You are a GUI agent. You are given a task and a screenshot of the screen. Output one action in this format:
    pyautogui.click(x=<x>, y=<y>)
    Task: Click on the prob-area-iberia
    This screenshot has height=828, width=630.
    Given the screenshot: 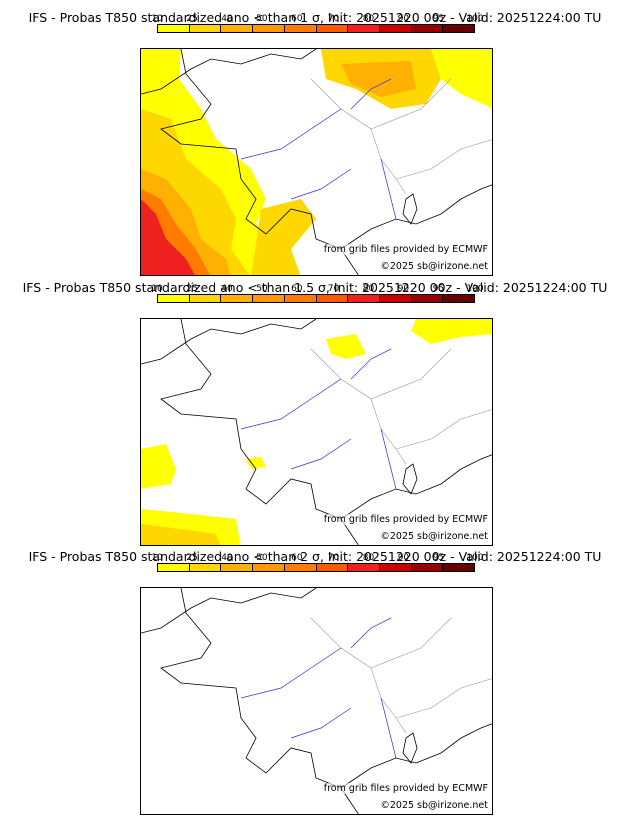 What is the action you would take?
    pyautogui.click(x=283, y=237)
    